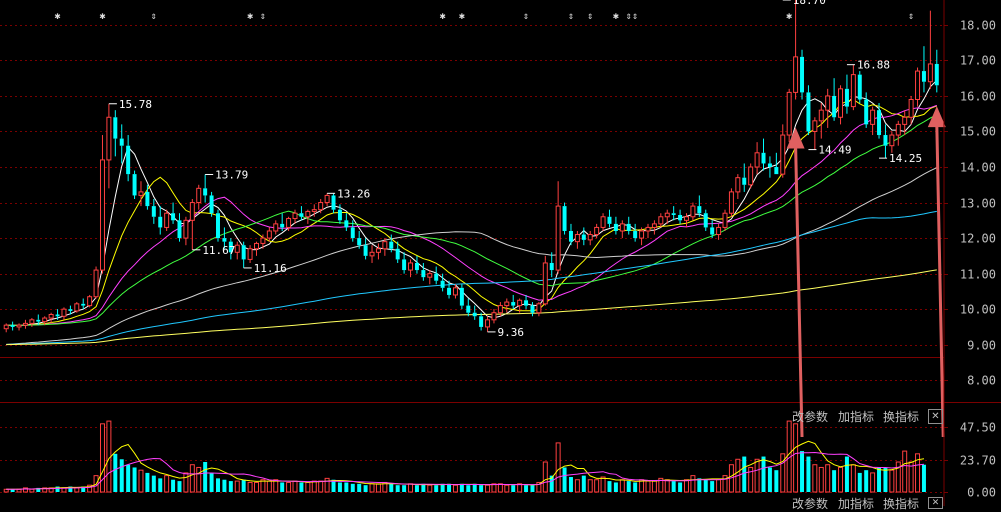 The width and height of the screenshot is (1001, 512). Describe the element at coordinates (810, 417) in the screenshot. I see `modify-params-button: 改参数` at that location.